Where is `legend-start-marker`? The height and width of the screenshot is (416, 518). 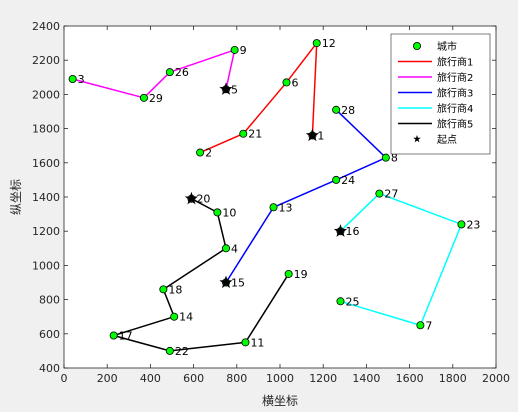
legend-start-marker is located at coordinates (417, 139).